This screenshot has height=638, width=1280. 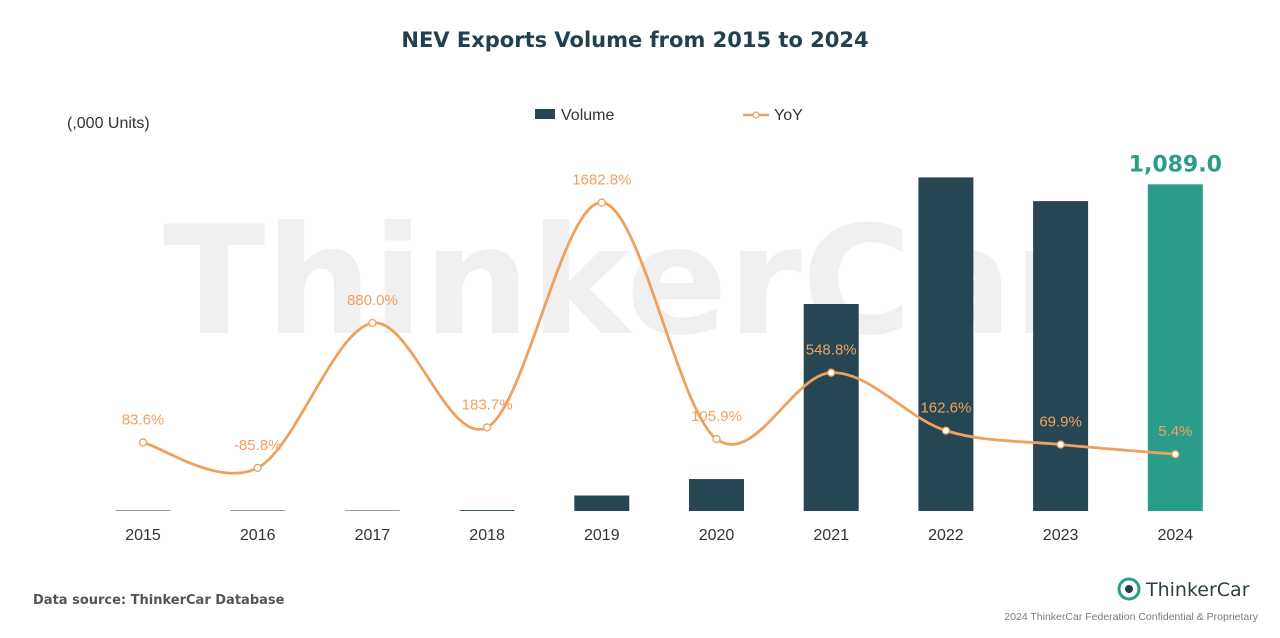 What do you see at coordinates (372, 323) in the screenshot?
I see `yoy-point-2017` at bounding box center [372, 323].